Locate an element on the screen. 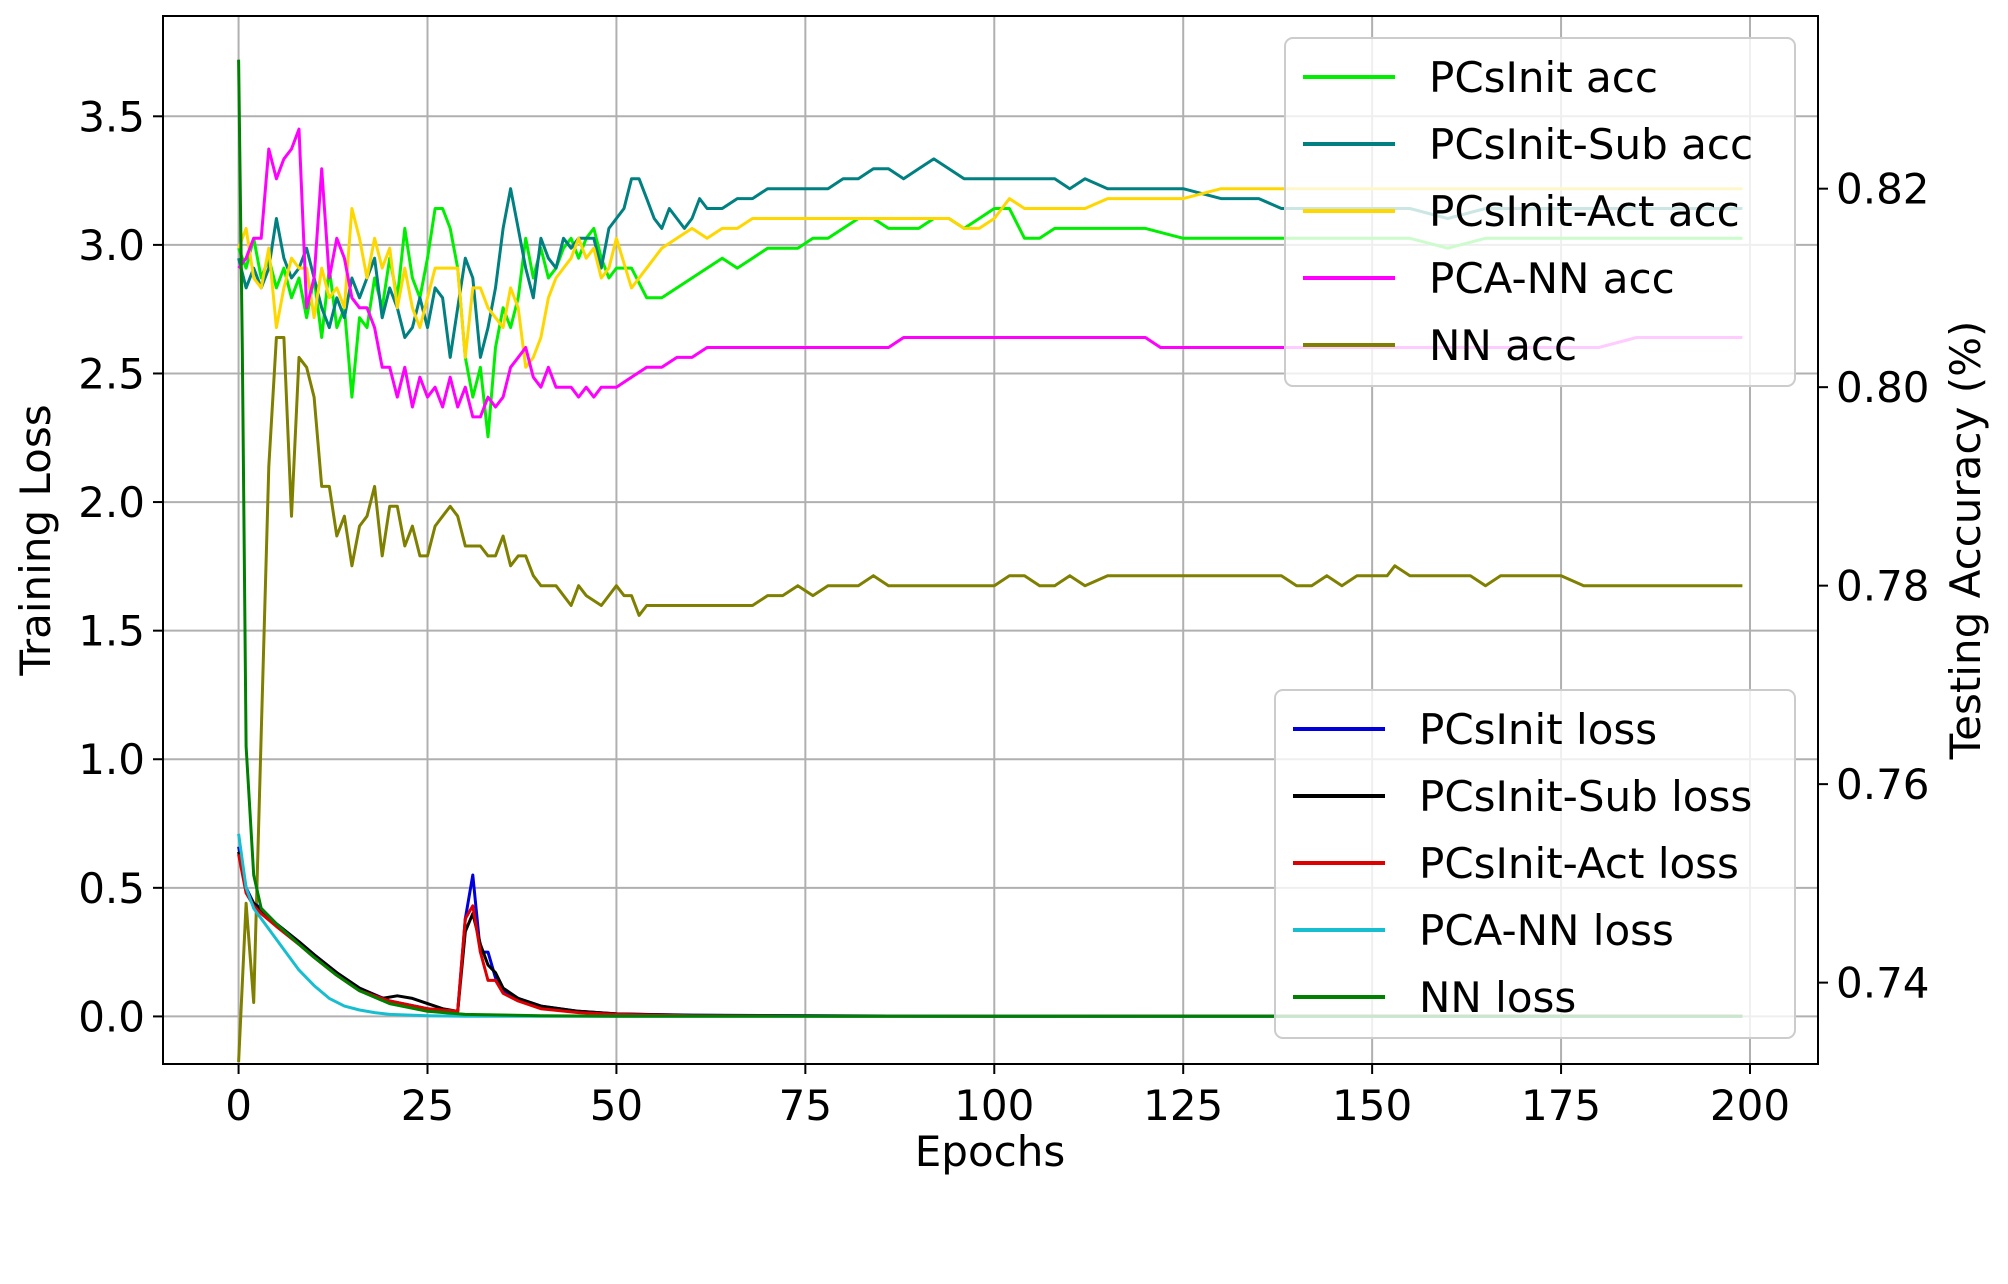  loss-legend-box is located at coordinates (1535, 864).